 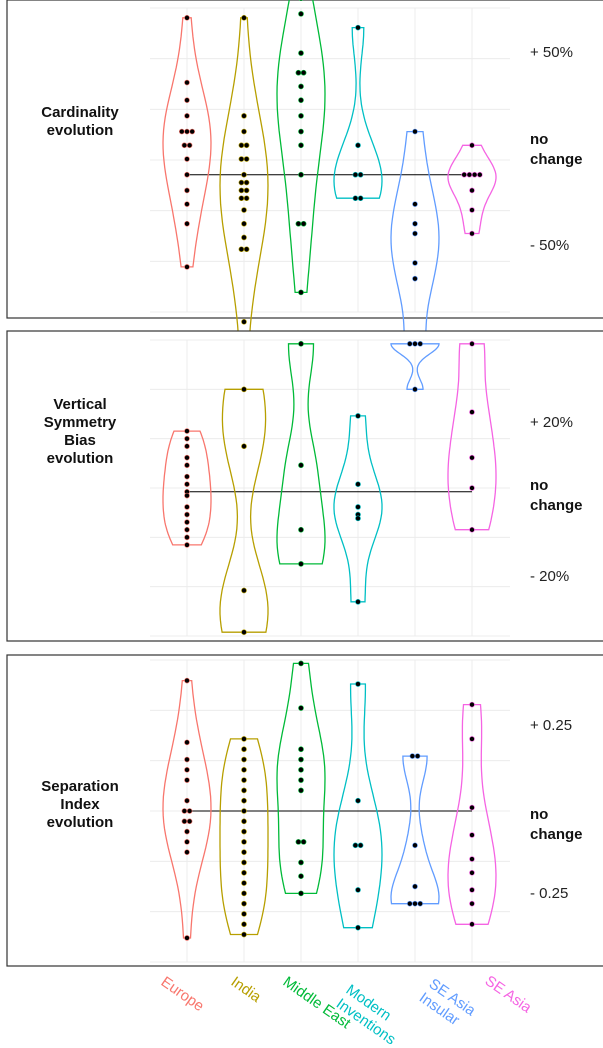 I want to click on violin-se-asia-insular, so click(x=415, y=366).